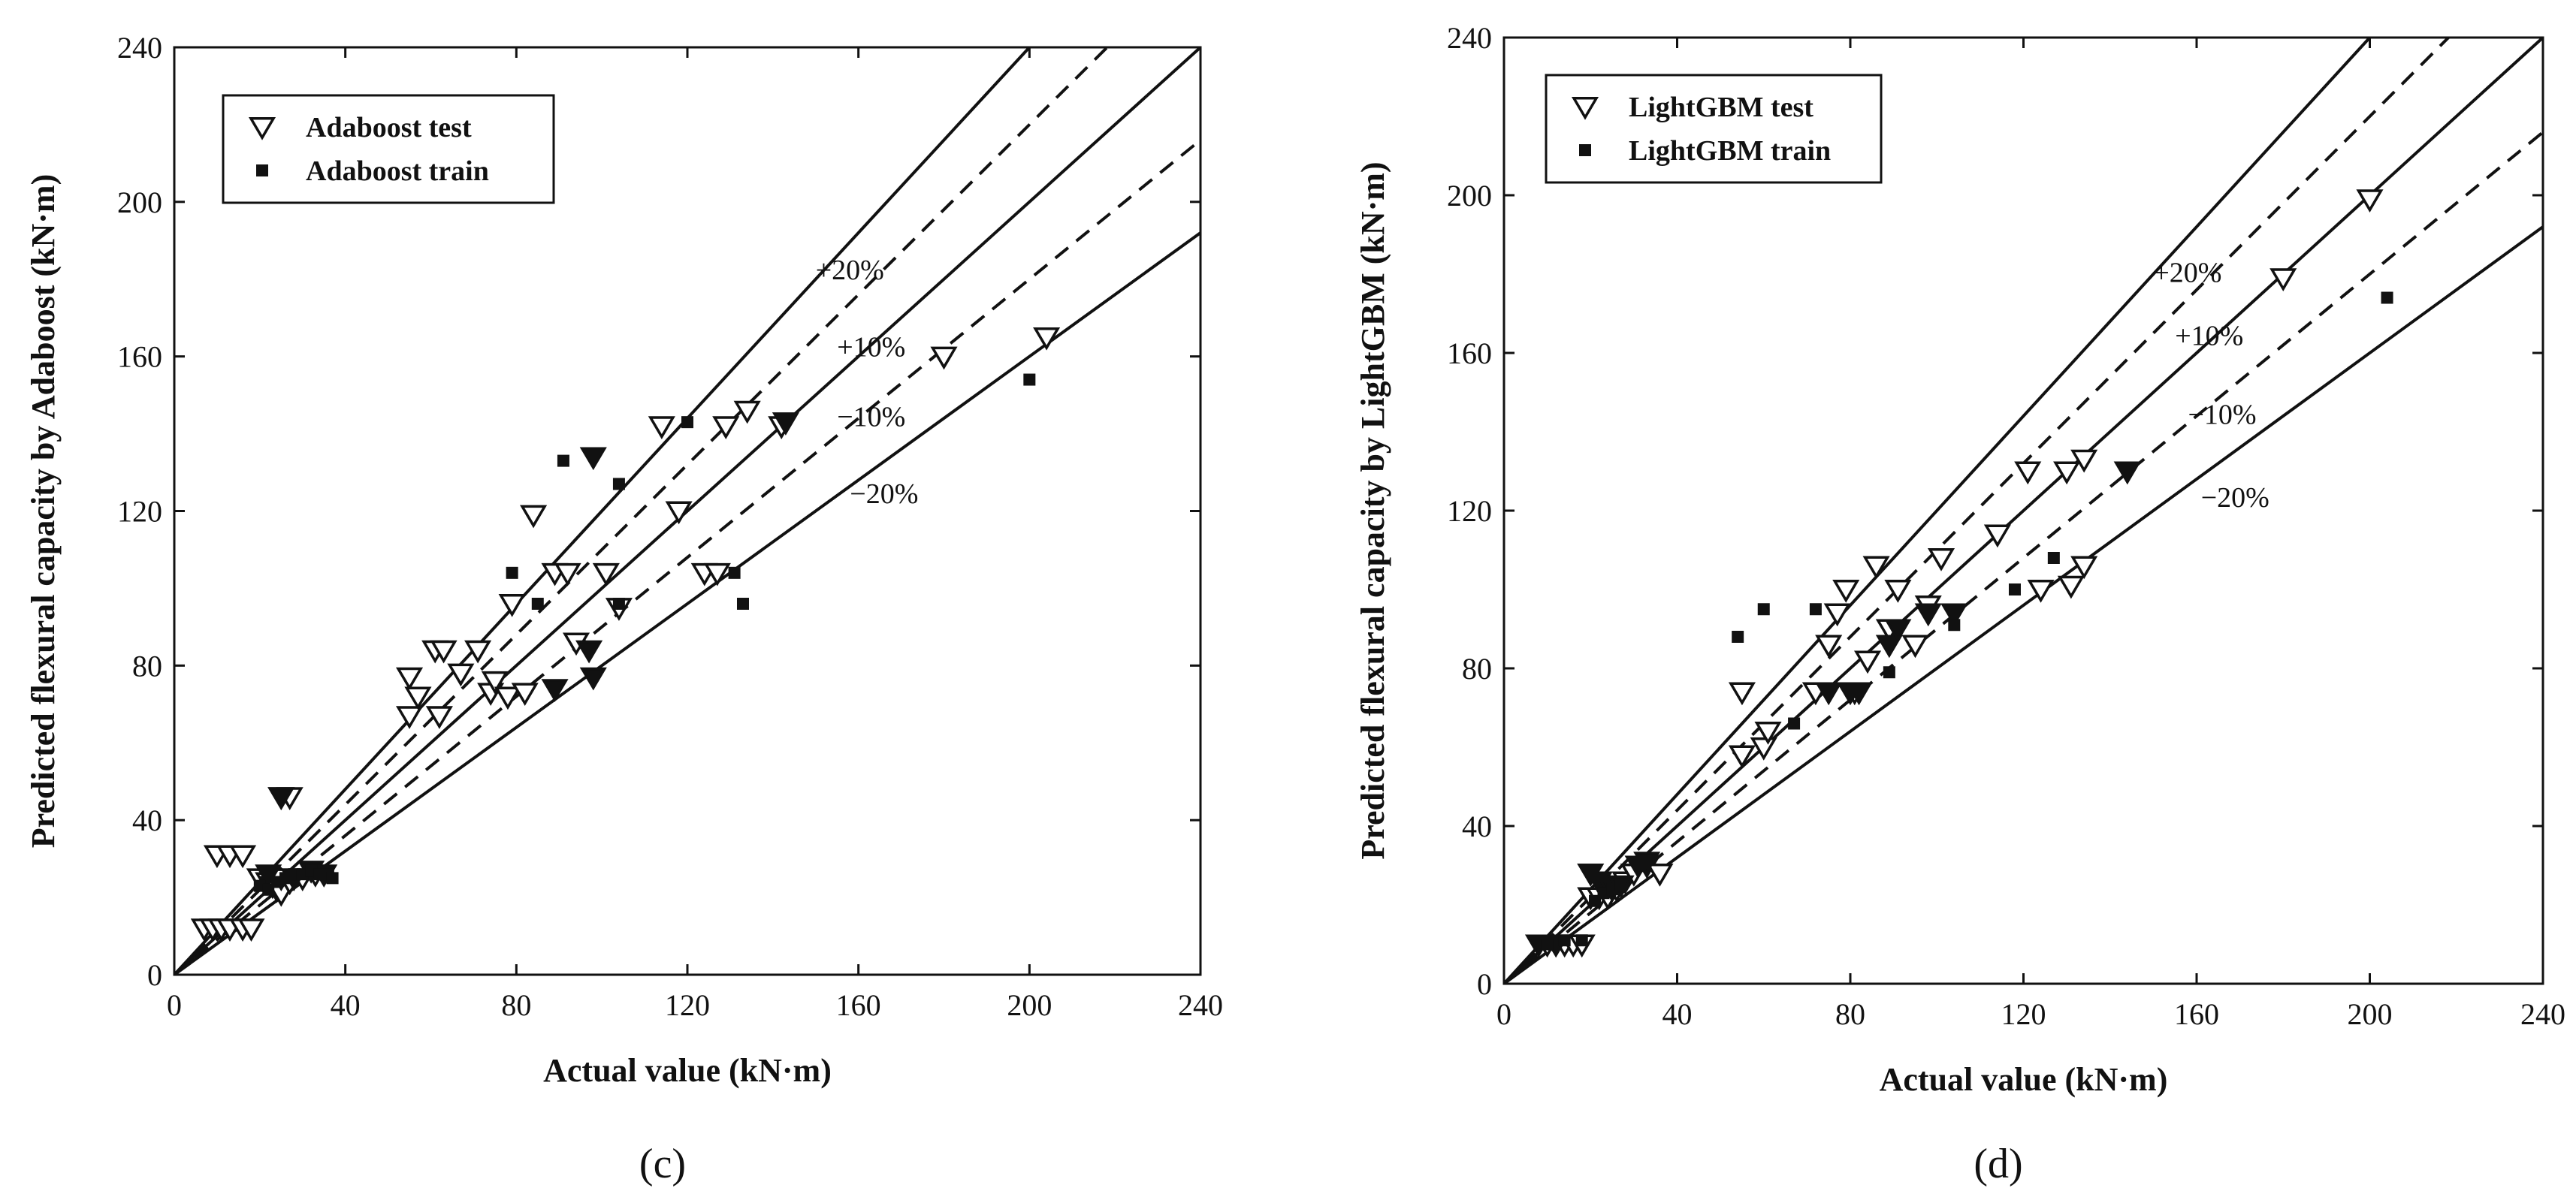 The image size is (2576, 1203). Describe the element at coordinates (388, 149) in the screenshot. I see `legend-box` at that location.